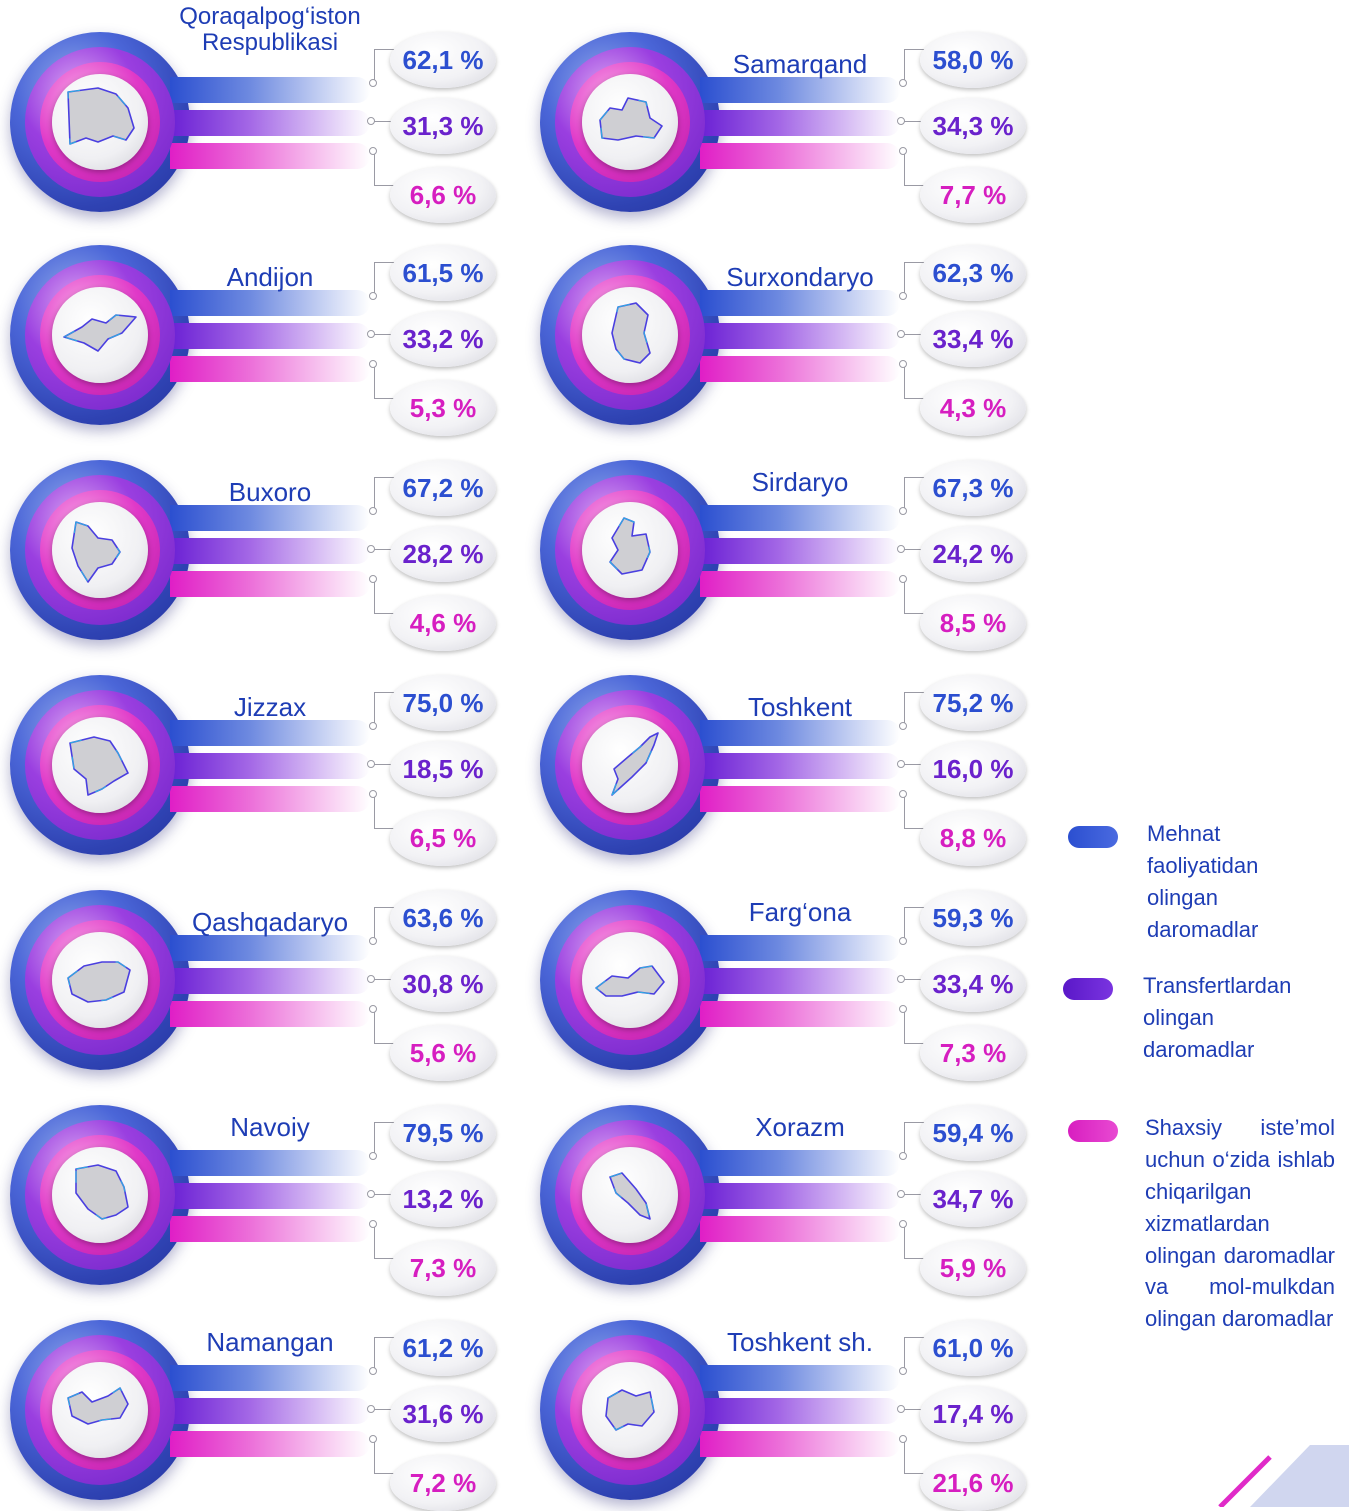 Image resolution: width=1349 pixels, height=1511 pixels. What do you see at coordinates (973, 1199) in the screenshot?
I see `value-transfert: 34,7 %` at bounding box center [973, 1199].